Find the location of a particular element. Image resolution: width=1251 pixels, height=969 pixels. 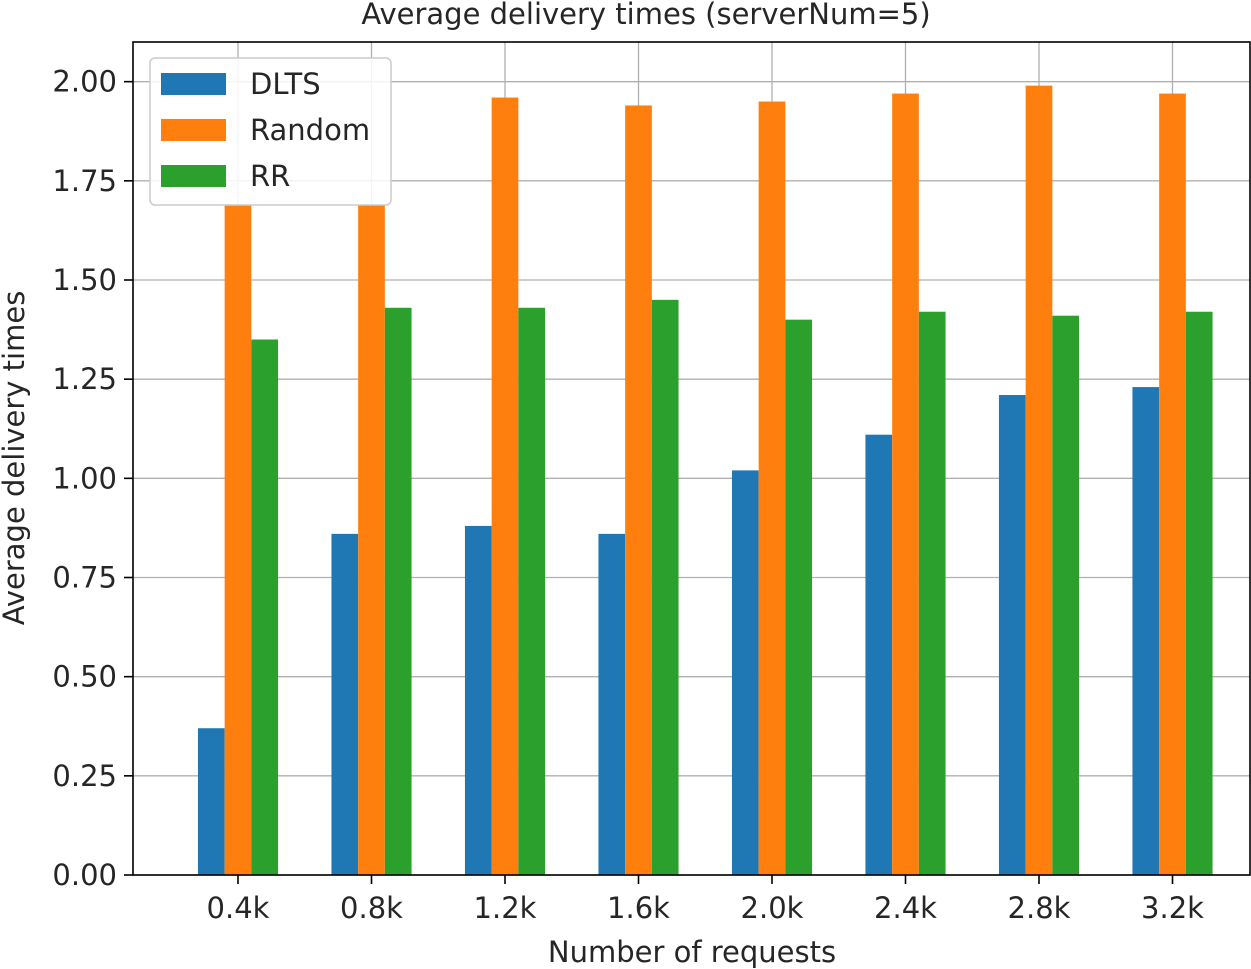

bar-random-1.2k is located at coordinates (505, 486).